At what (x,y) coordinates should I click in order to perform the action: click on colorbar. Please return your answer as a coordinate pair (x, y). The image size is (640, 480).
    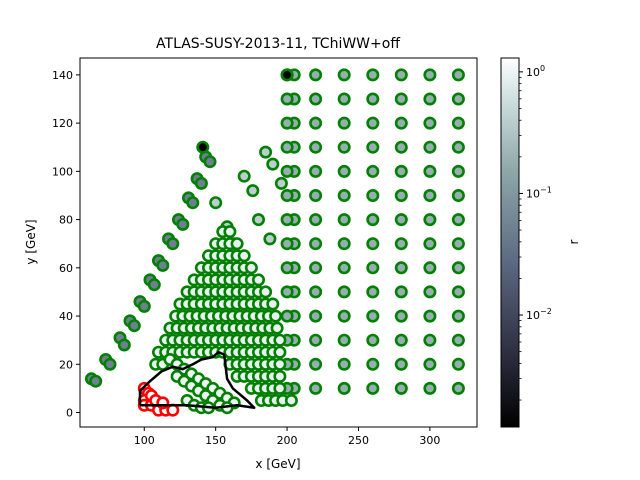
    Looking at the image, I should click on (510, 242).